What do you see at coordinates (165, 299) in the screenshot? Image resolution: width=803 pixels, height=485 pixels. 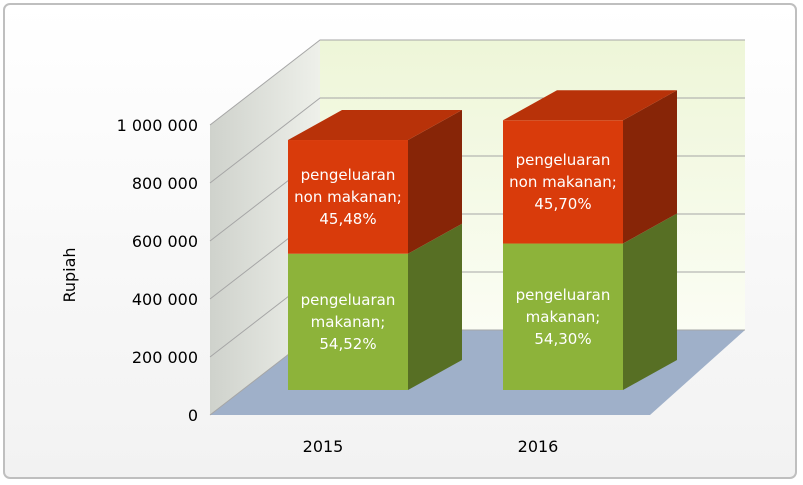 I see `y-tick-label: 400 000` at bounding box center [165, 299].